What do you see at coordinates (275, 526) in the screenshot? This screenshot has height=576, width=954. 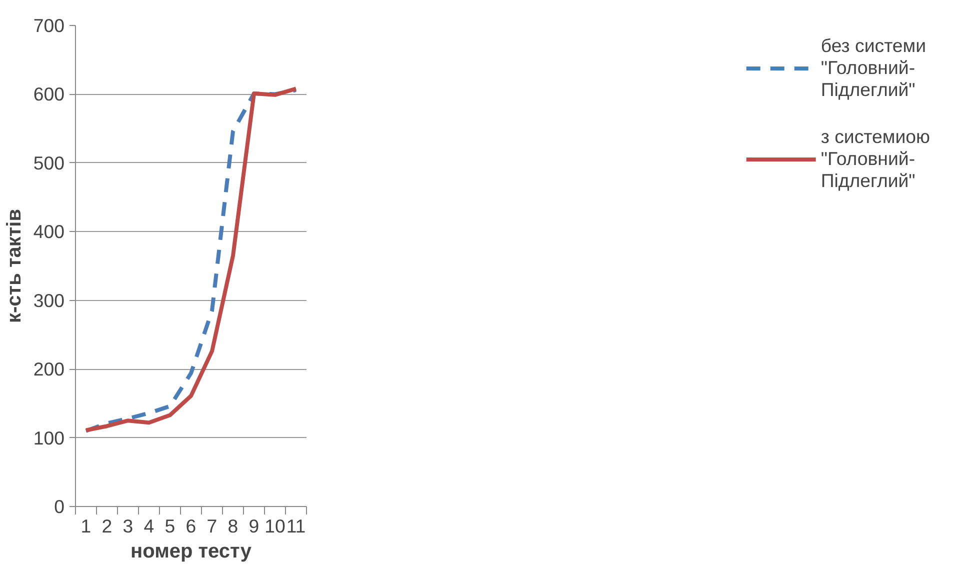 I see `x-tick-label: 10` at bounding box center [275, 526].